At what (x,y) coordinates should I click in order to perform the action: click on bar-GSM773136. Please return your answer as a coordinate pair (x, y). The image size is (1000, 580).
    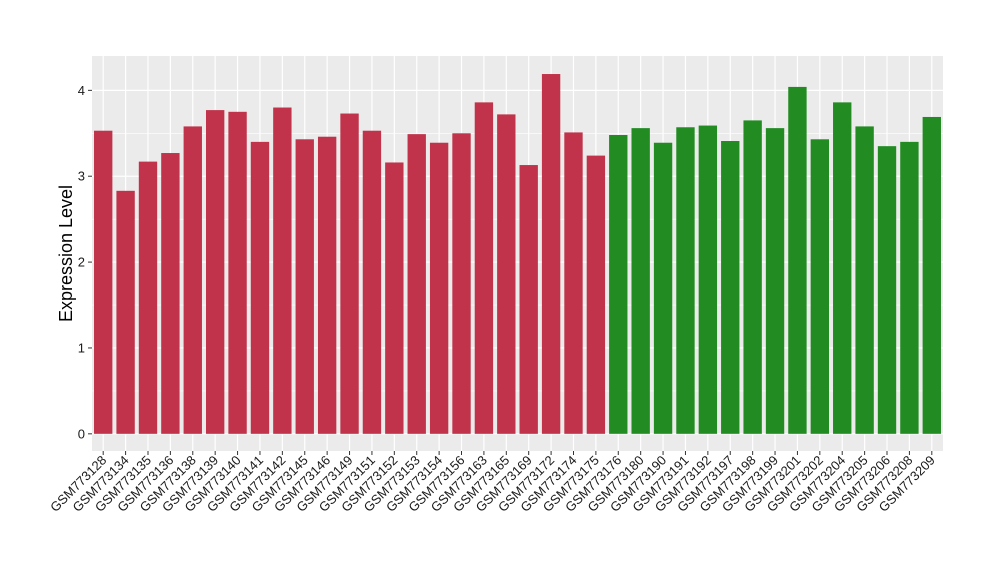
    Looking at the image, I should click on (170, 293).